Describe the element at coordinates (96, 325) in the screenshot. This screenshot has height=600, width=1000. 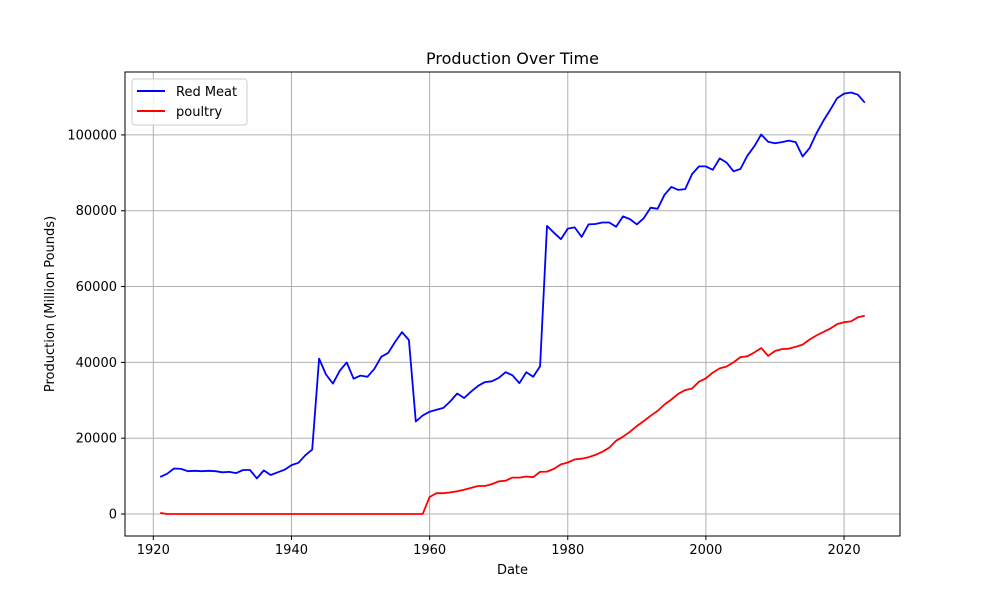
I see `y-axis-ticks: 0 20000 40000 60000 80000 100000` at that location.